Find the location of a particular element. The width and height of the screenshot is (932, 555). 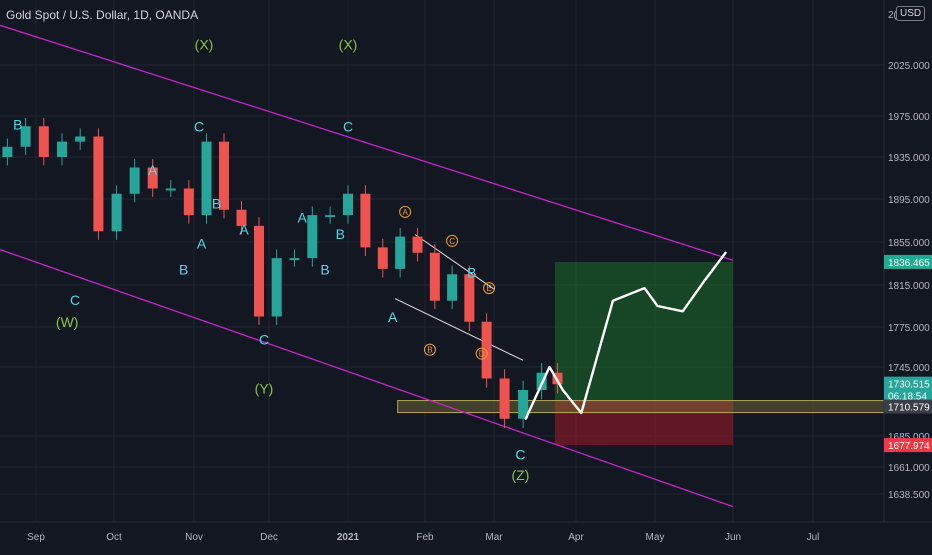

target-zone is located at coordinates (643, 331).